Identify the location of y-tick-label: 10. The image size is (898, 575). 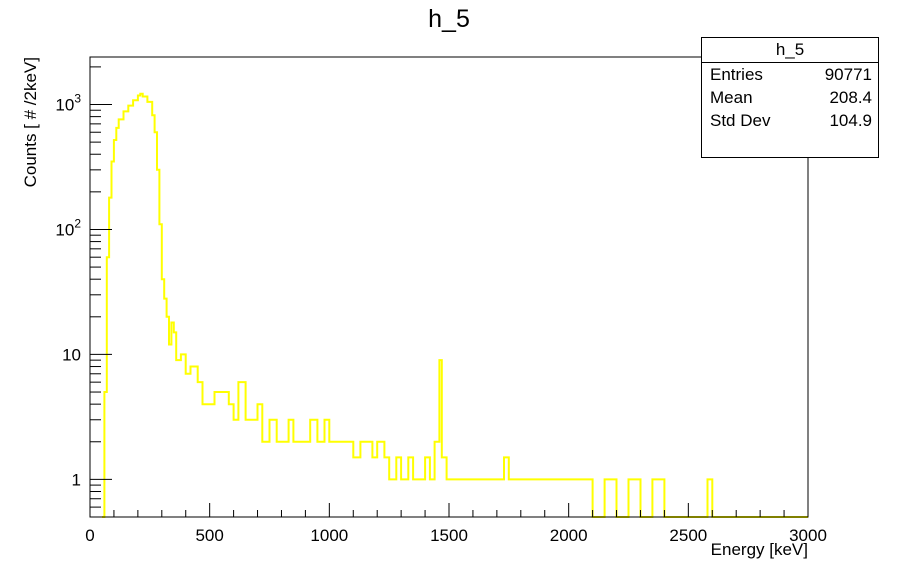
(71, 354).